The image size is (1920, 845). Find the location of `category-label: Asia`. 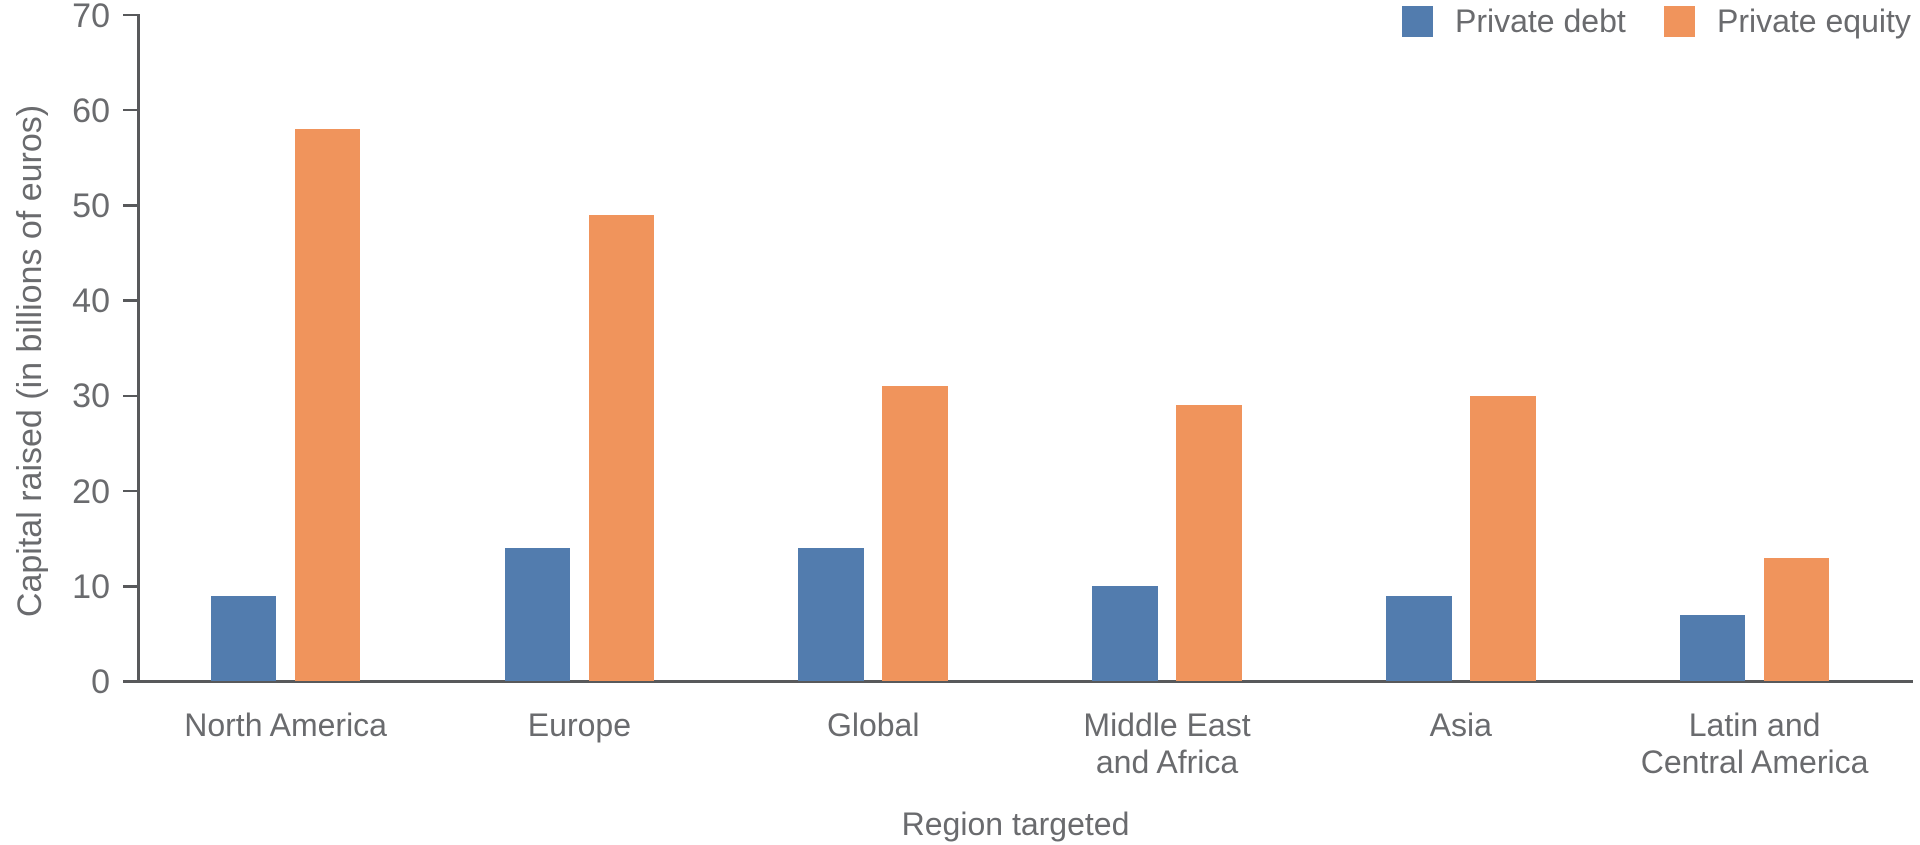

category-label: Asia is located at coordinates (1460, 724).